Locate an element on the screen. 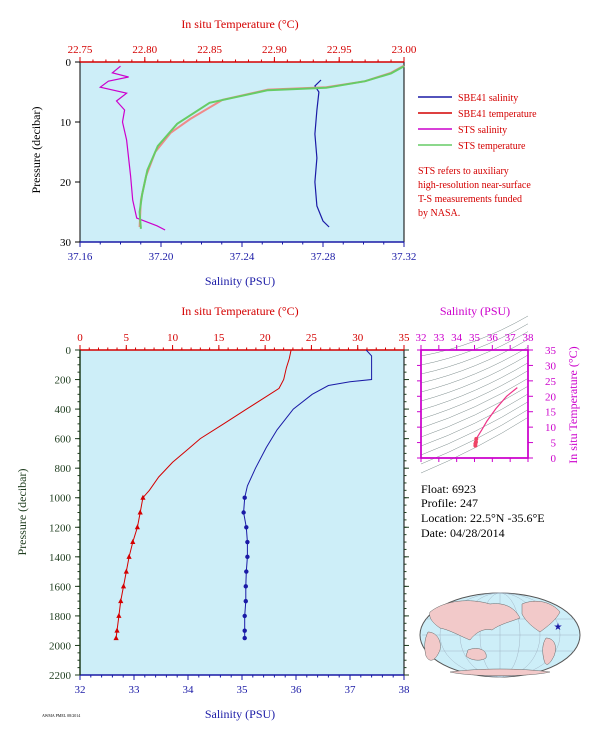 Image resolution: width=601 pixels, height=736 pixels. main-temp-tick-label: 35 is located at coordinates (405, 338).